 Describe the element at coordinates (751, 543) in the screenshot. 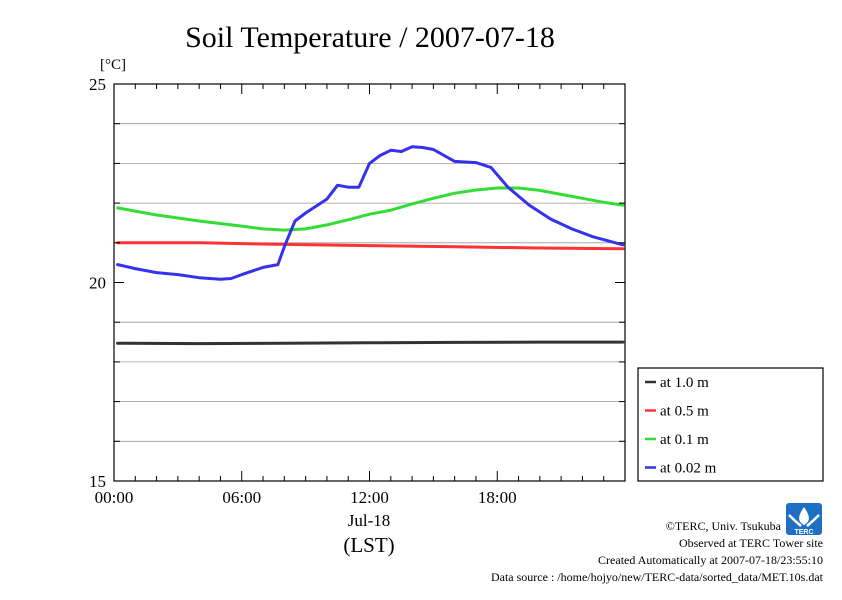

I see `credits-observed: Observed at TERC Tower site` at that location.